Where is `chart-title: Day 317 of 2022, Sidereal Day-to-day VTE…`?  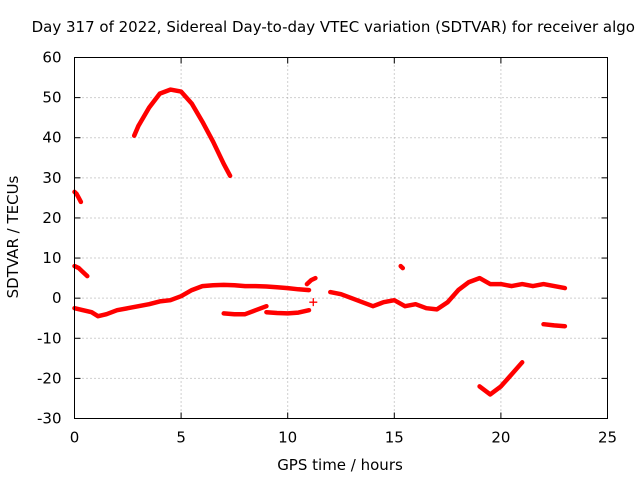
chart-title: Day 317 of 2022, Sidereal Day-to-day VTE… is located at coordinates (333, 27).